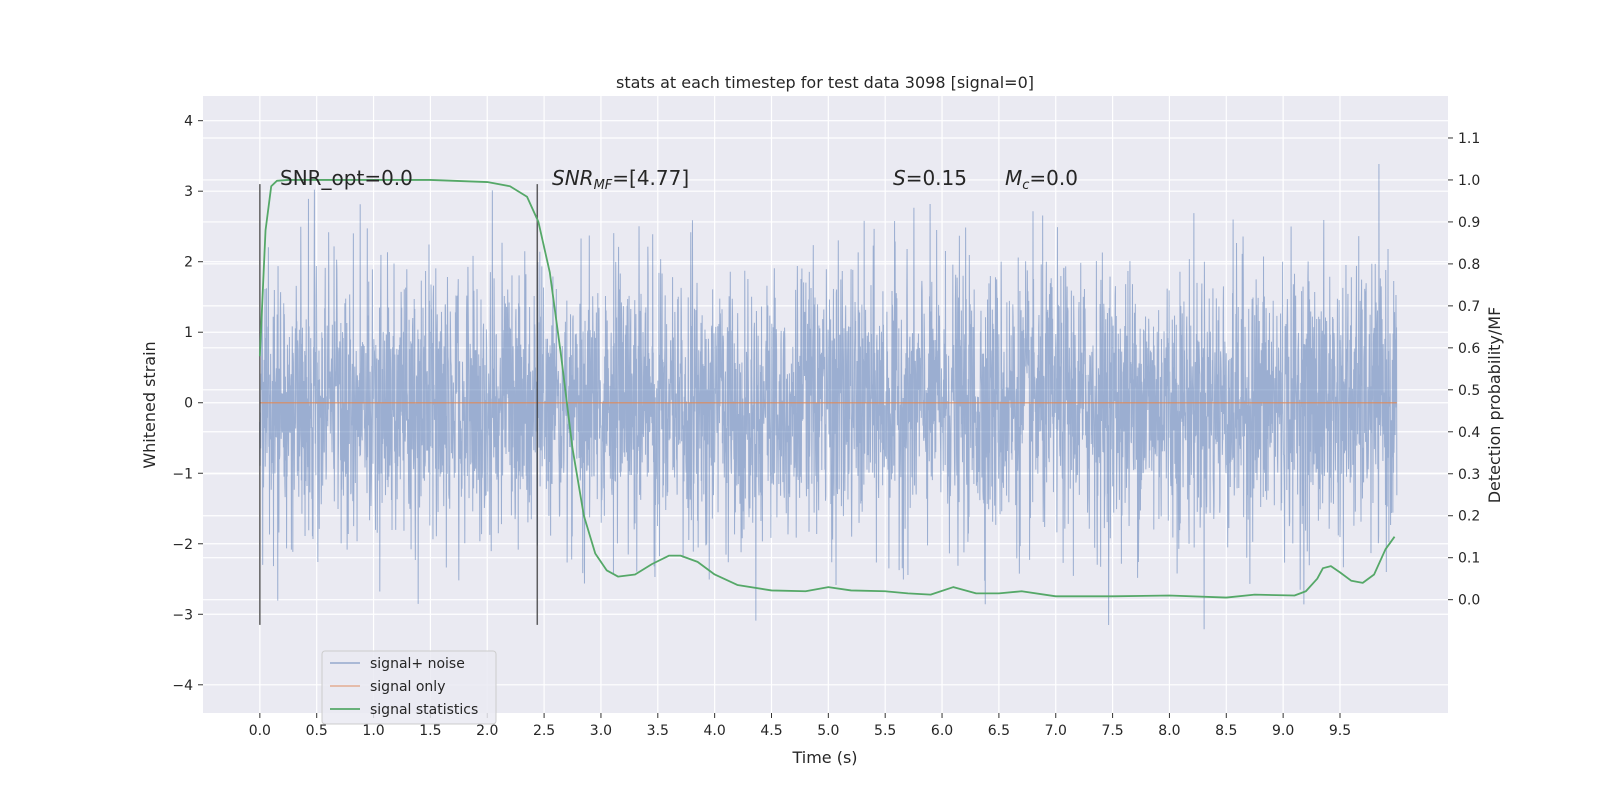 The height and width of the screenshot is (800, 1600). I want to click on x-tick-label-4: 2.0, so click(487, 731).